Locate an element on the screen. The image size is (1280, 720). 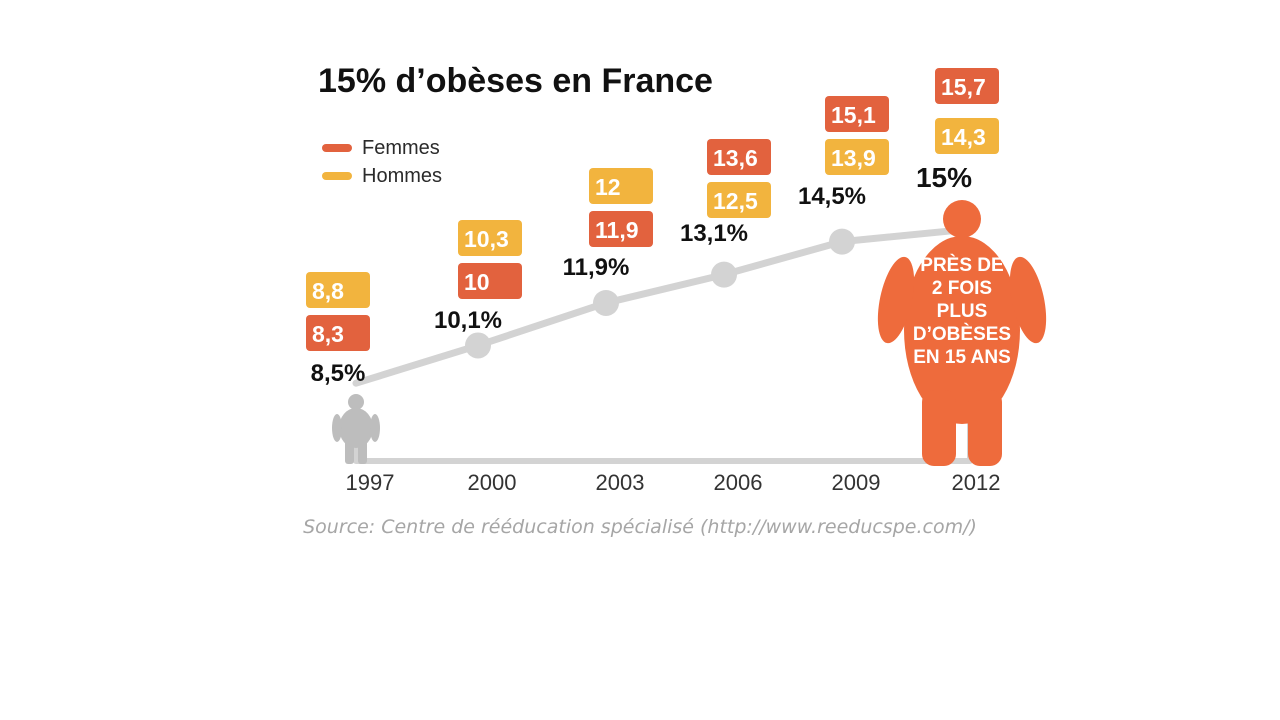
baseline-path is located at coordinates (663, 442).